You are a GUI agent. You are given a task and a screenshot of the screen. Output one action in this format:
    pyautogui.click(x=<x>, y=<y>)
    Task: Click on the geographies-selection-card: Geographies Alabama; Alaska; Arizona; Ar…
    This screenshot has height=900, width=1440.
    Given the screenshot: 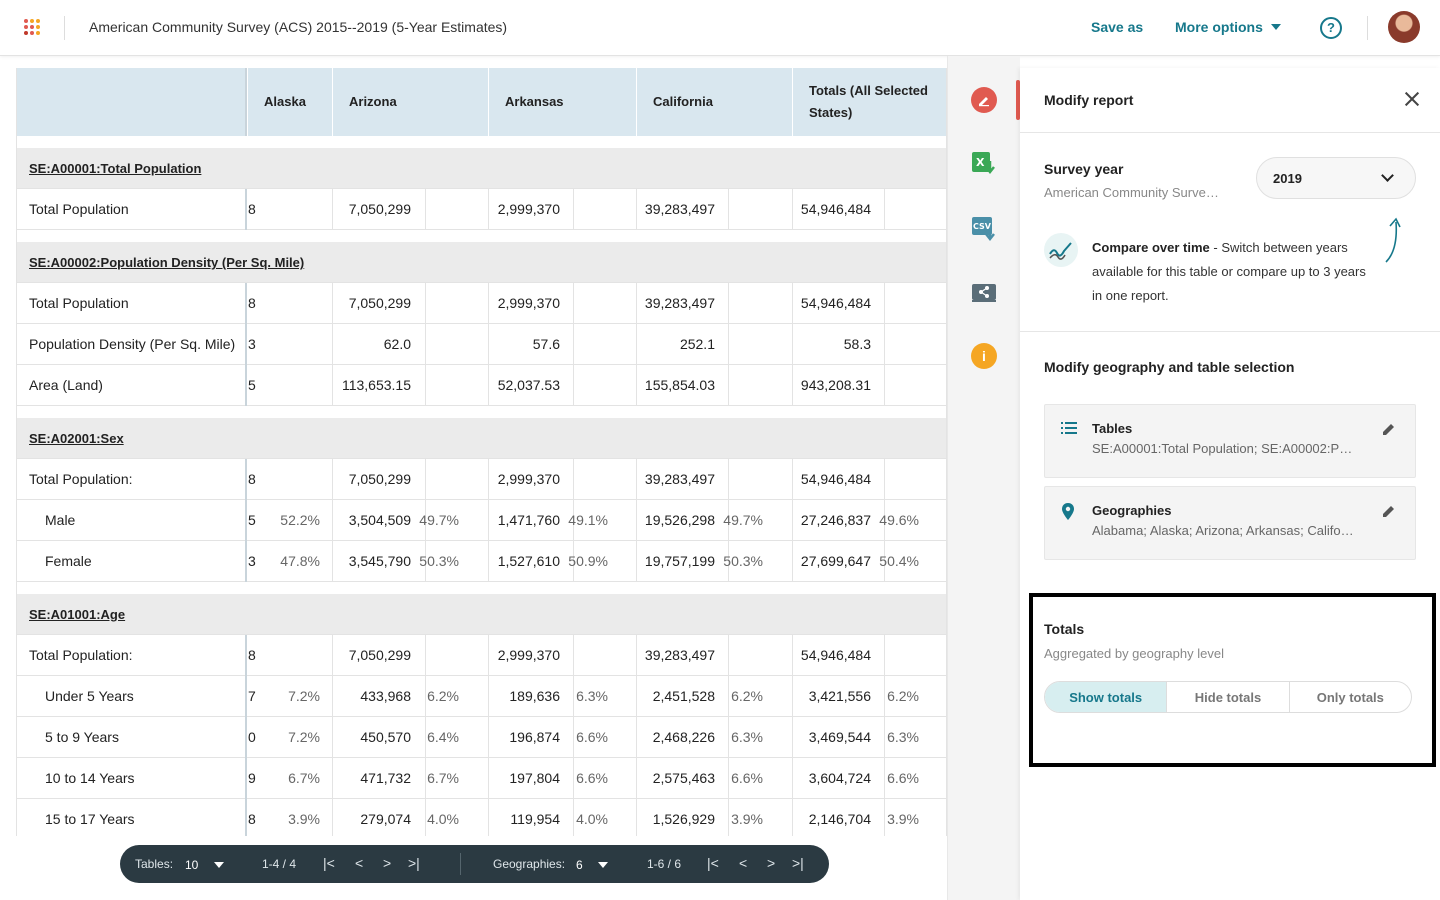 What is the action you would take?
    pyautogui.click(x=1230, y=523)
    